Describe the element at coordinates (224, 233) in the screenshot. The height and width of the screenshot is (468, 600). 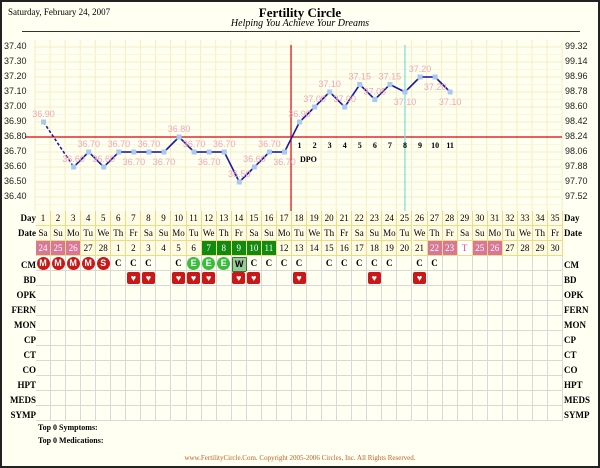
I see `day-of-week: Th` at that location.